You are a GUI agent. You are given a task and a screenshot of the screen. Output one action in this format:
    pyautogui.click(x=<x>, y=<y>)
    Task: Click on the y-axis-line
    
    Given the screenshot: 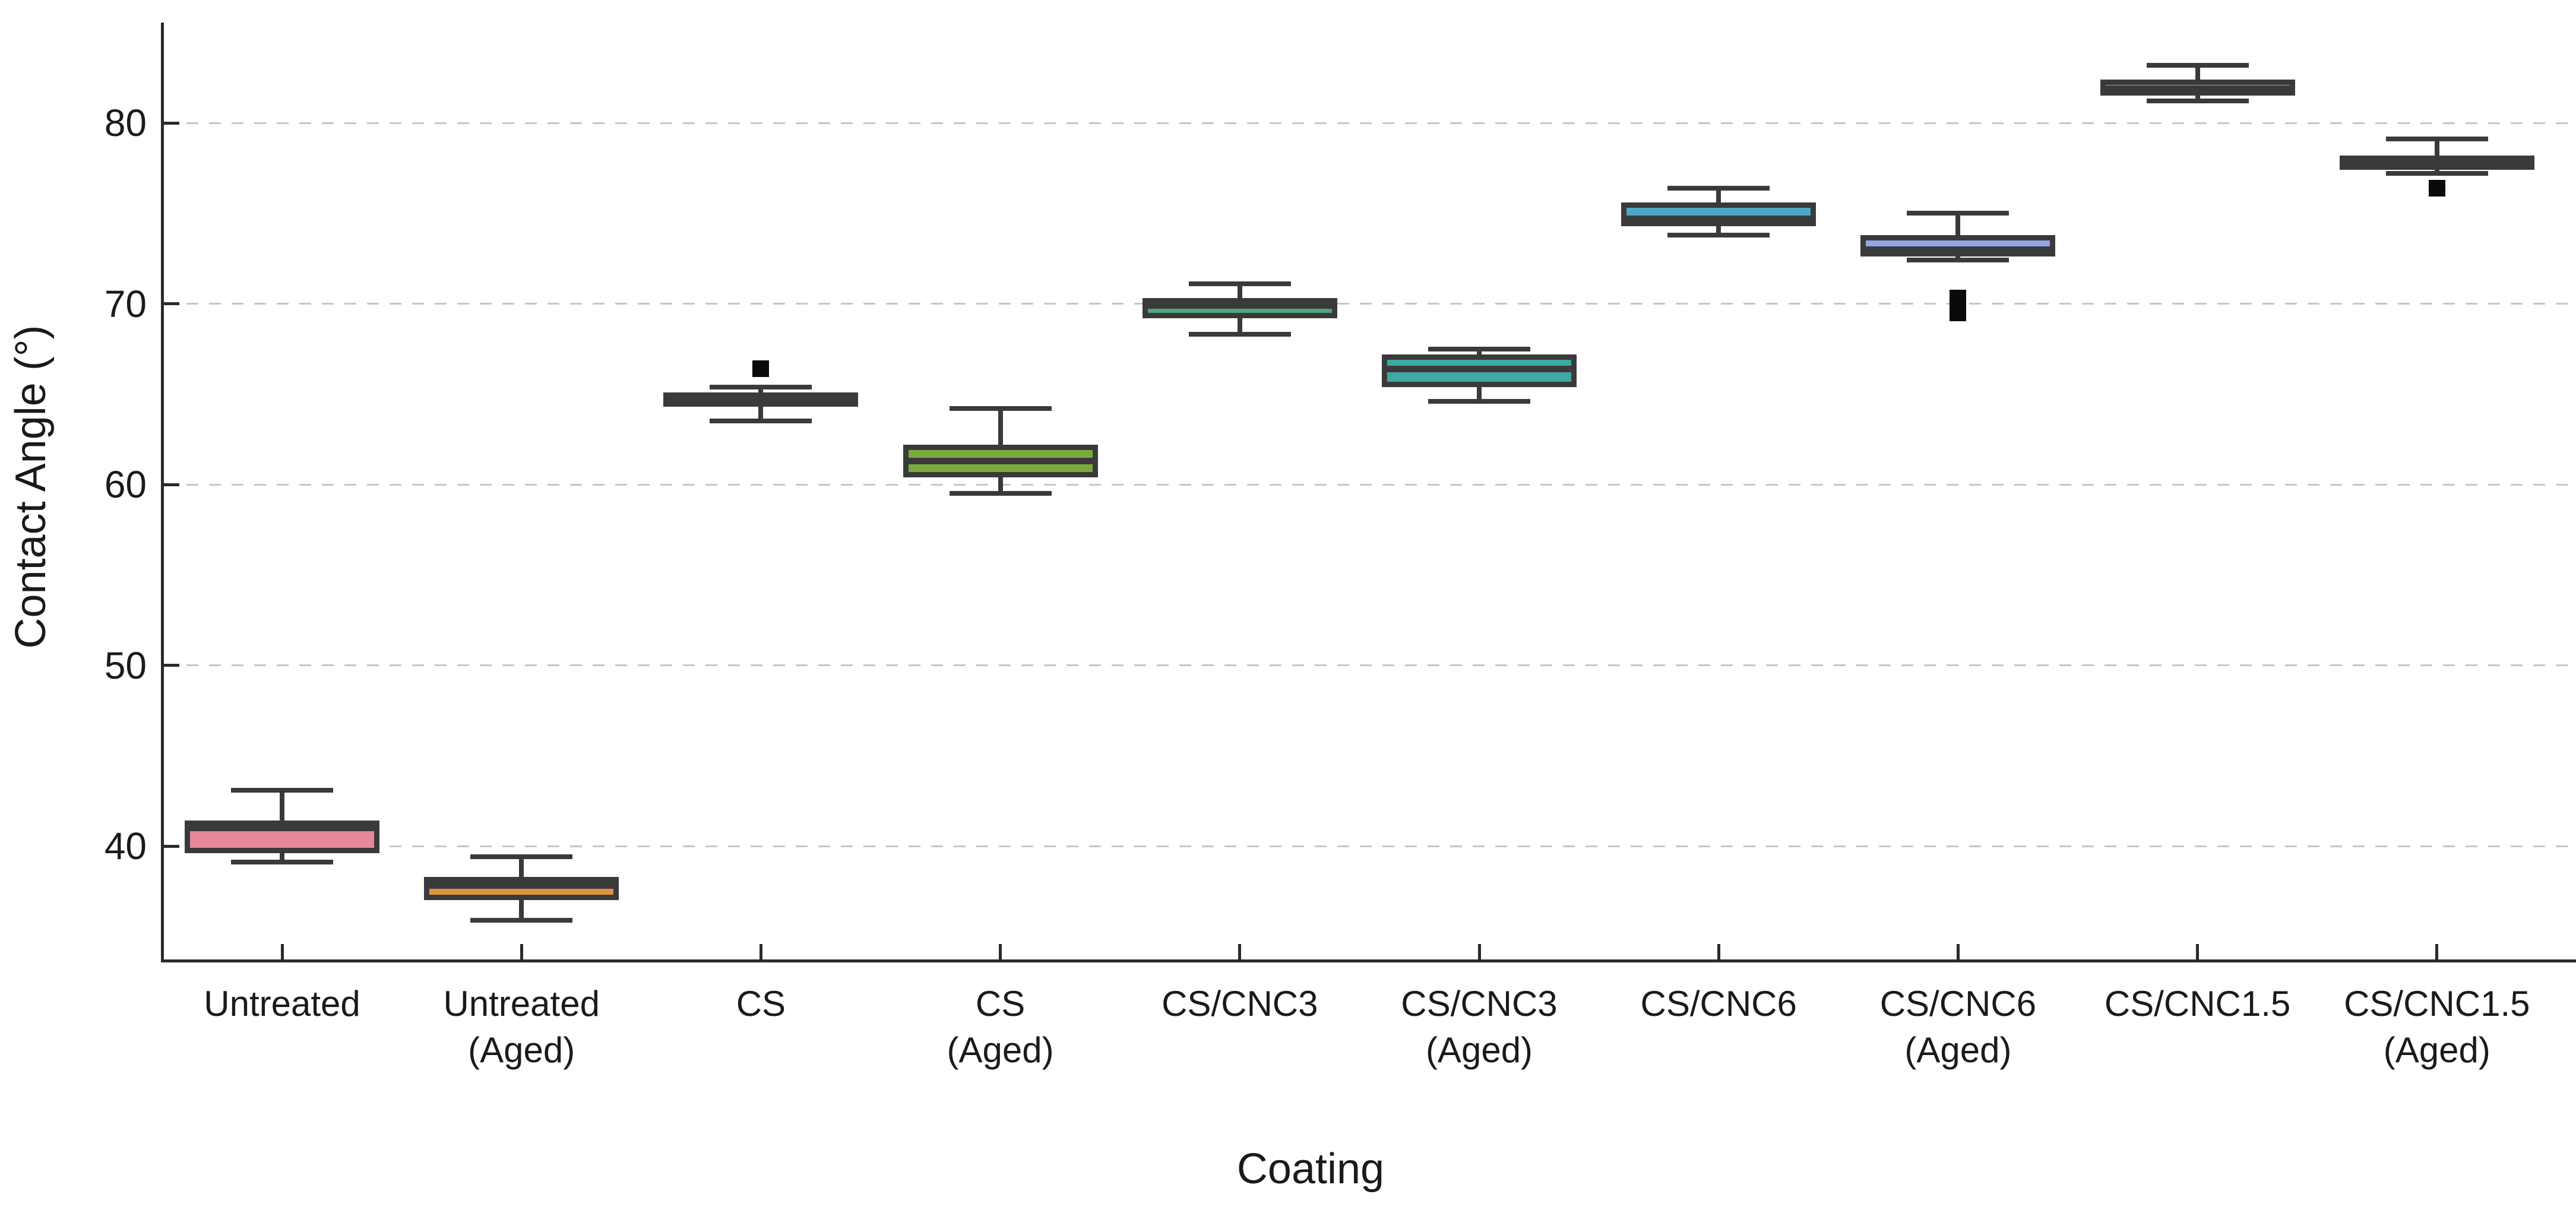 What is the action you would take?
    pyautogui.click(x=162, y=492)
    